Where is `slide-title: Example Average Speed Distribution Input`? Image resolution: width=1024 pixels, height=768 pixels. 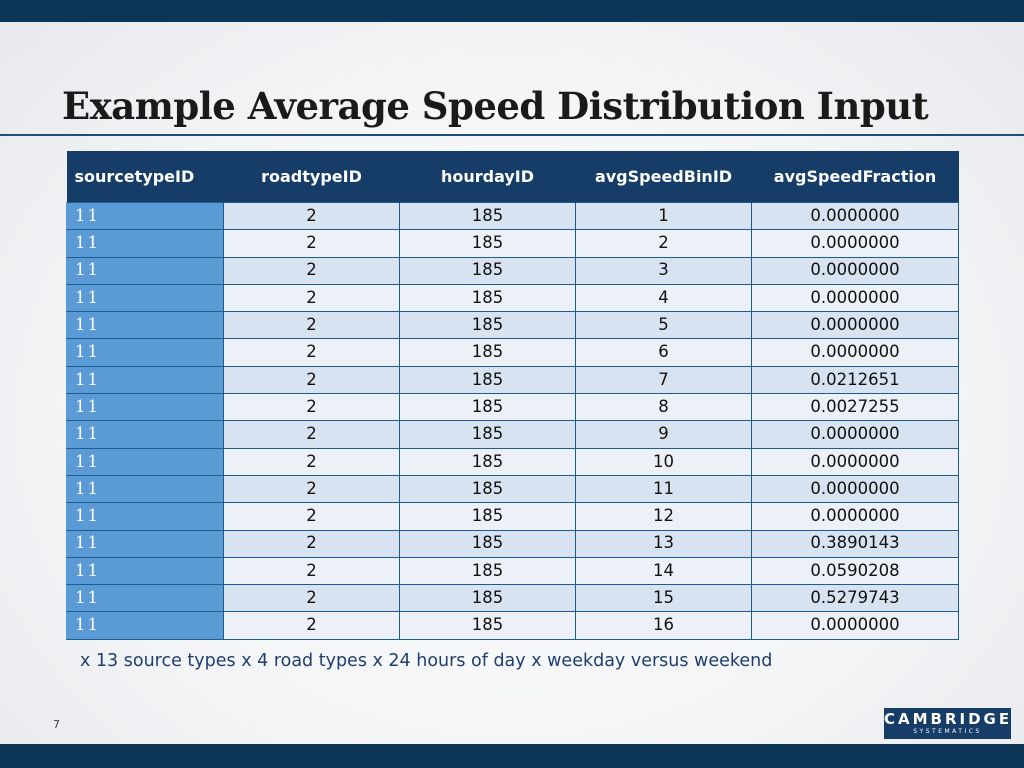 slide-title: Example Average Speed Distribution Input is located at coordinates (495, 106).